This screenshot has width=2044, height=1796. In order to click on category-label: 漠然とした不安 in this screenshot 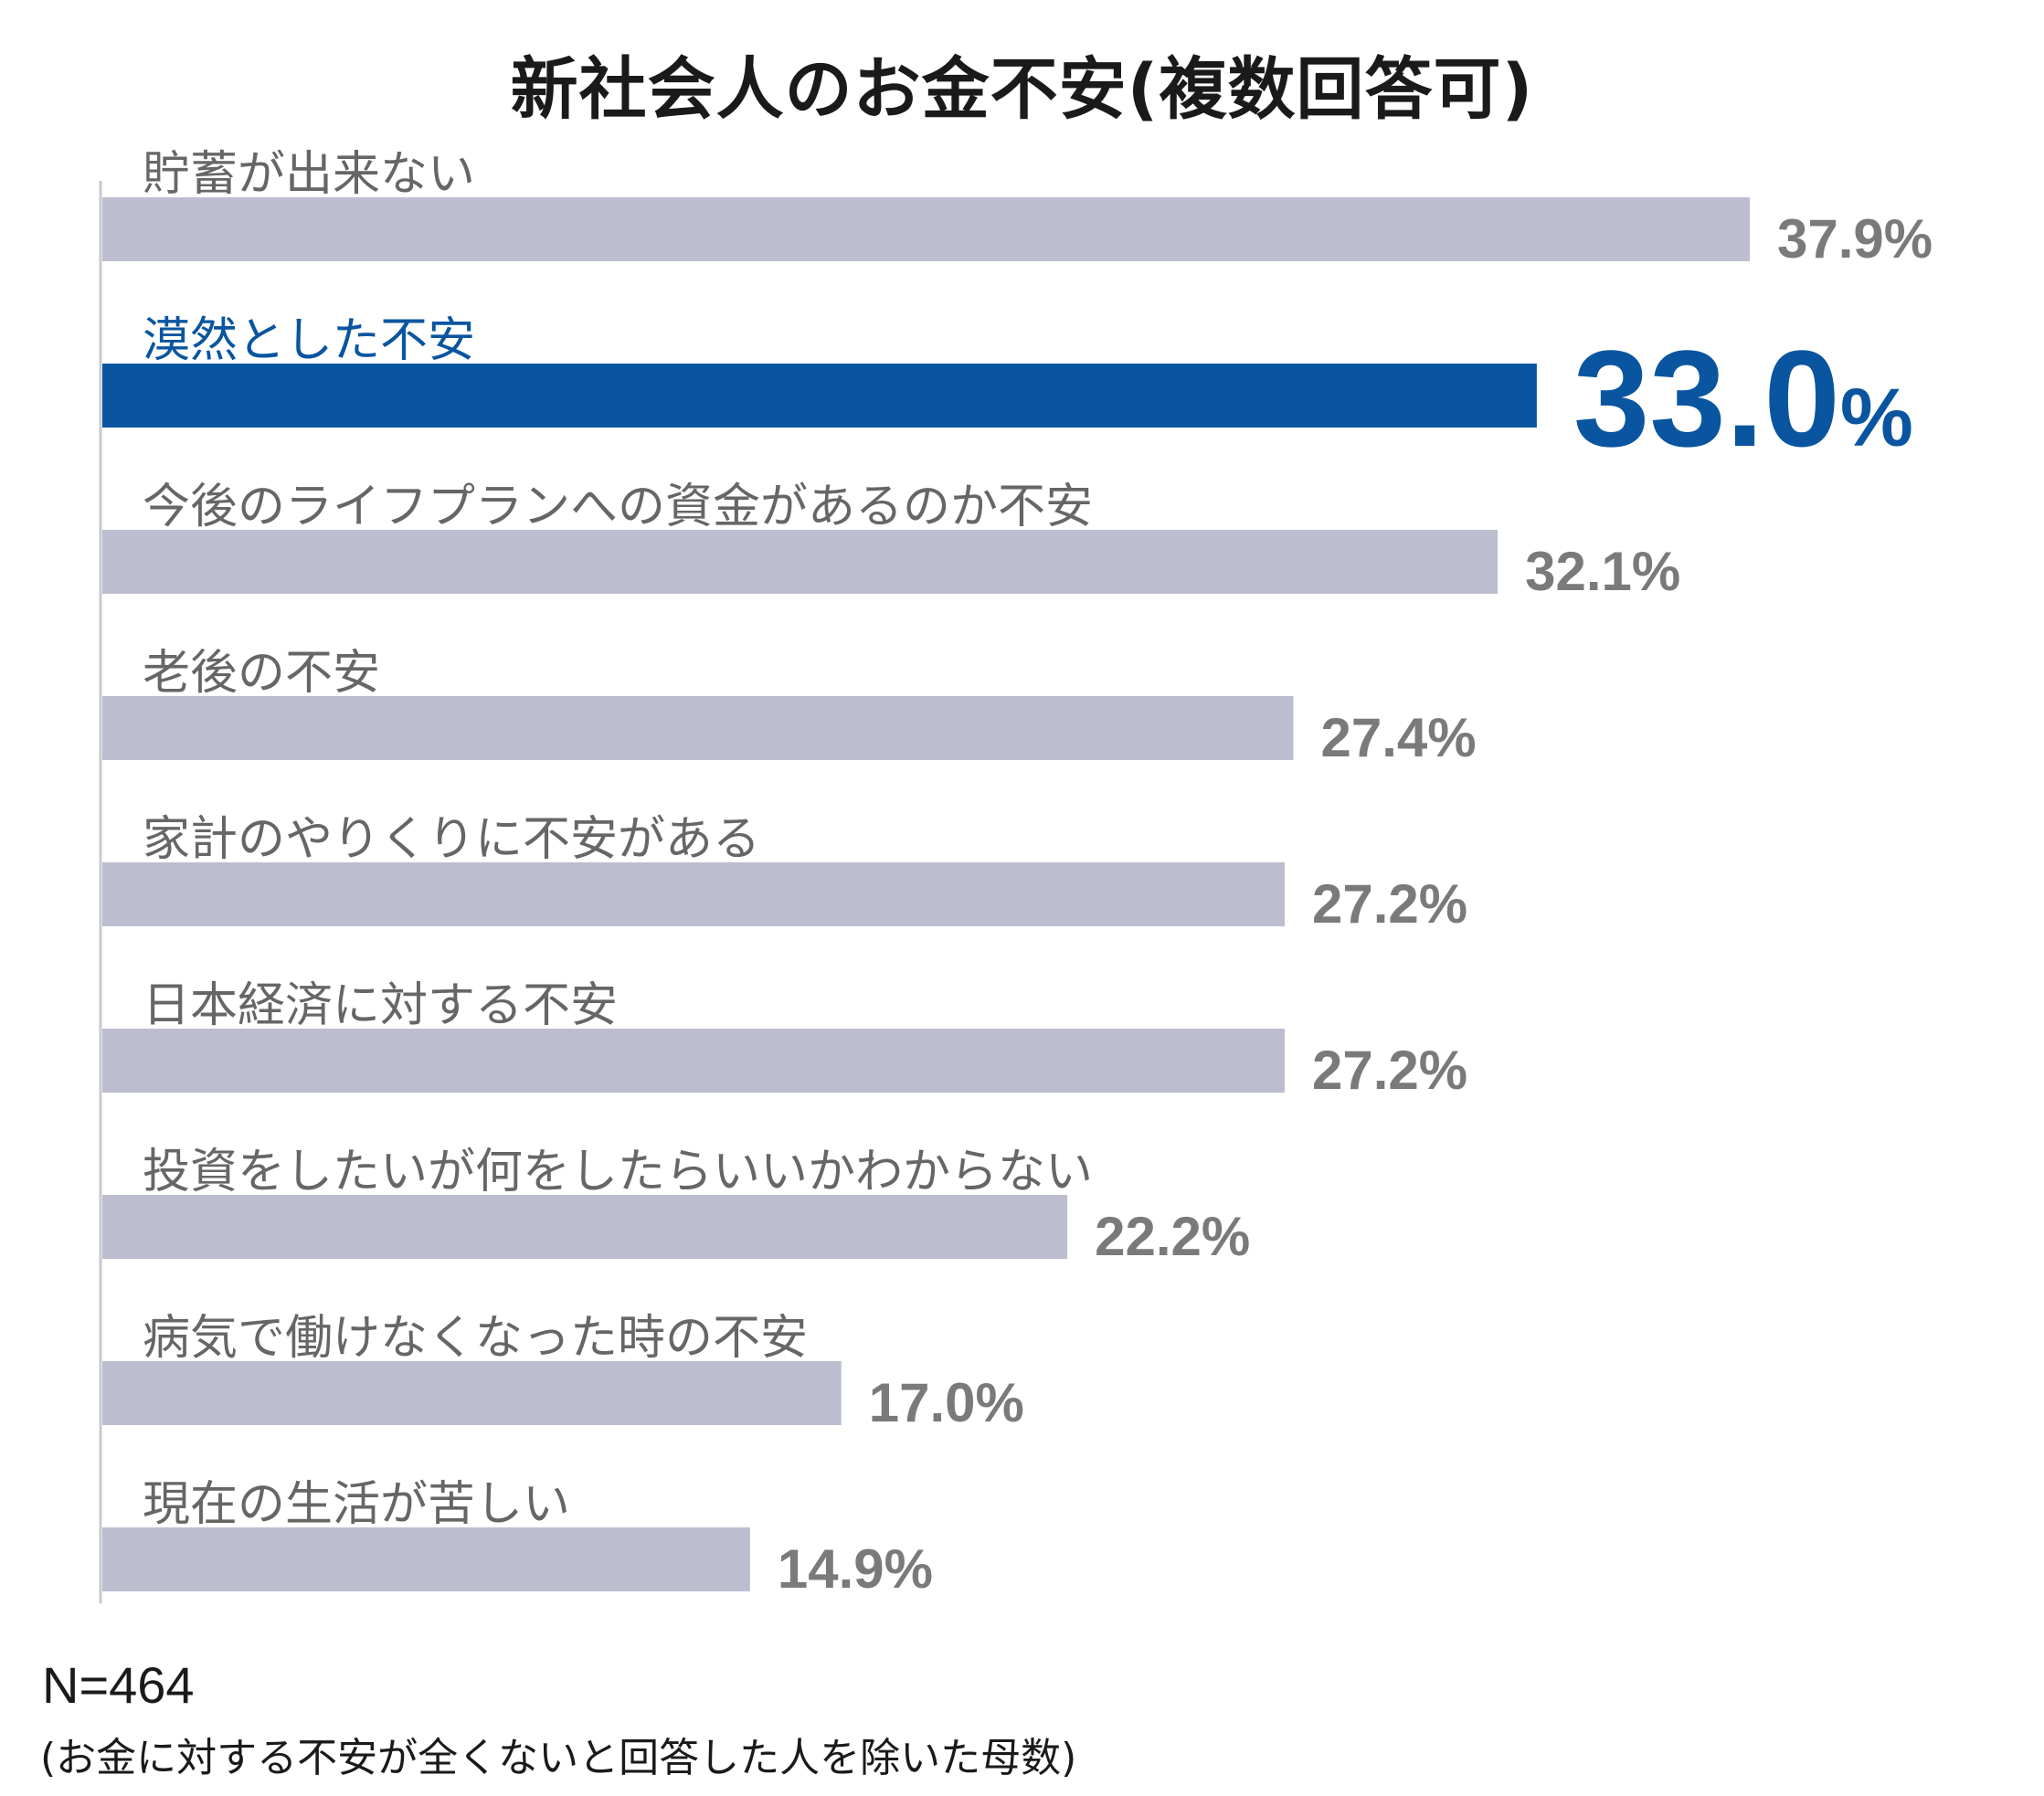, I will do `click(309, 340)`.